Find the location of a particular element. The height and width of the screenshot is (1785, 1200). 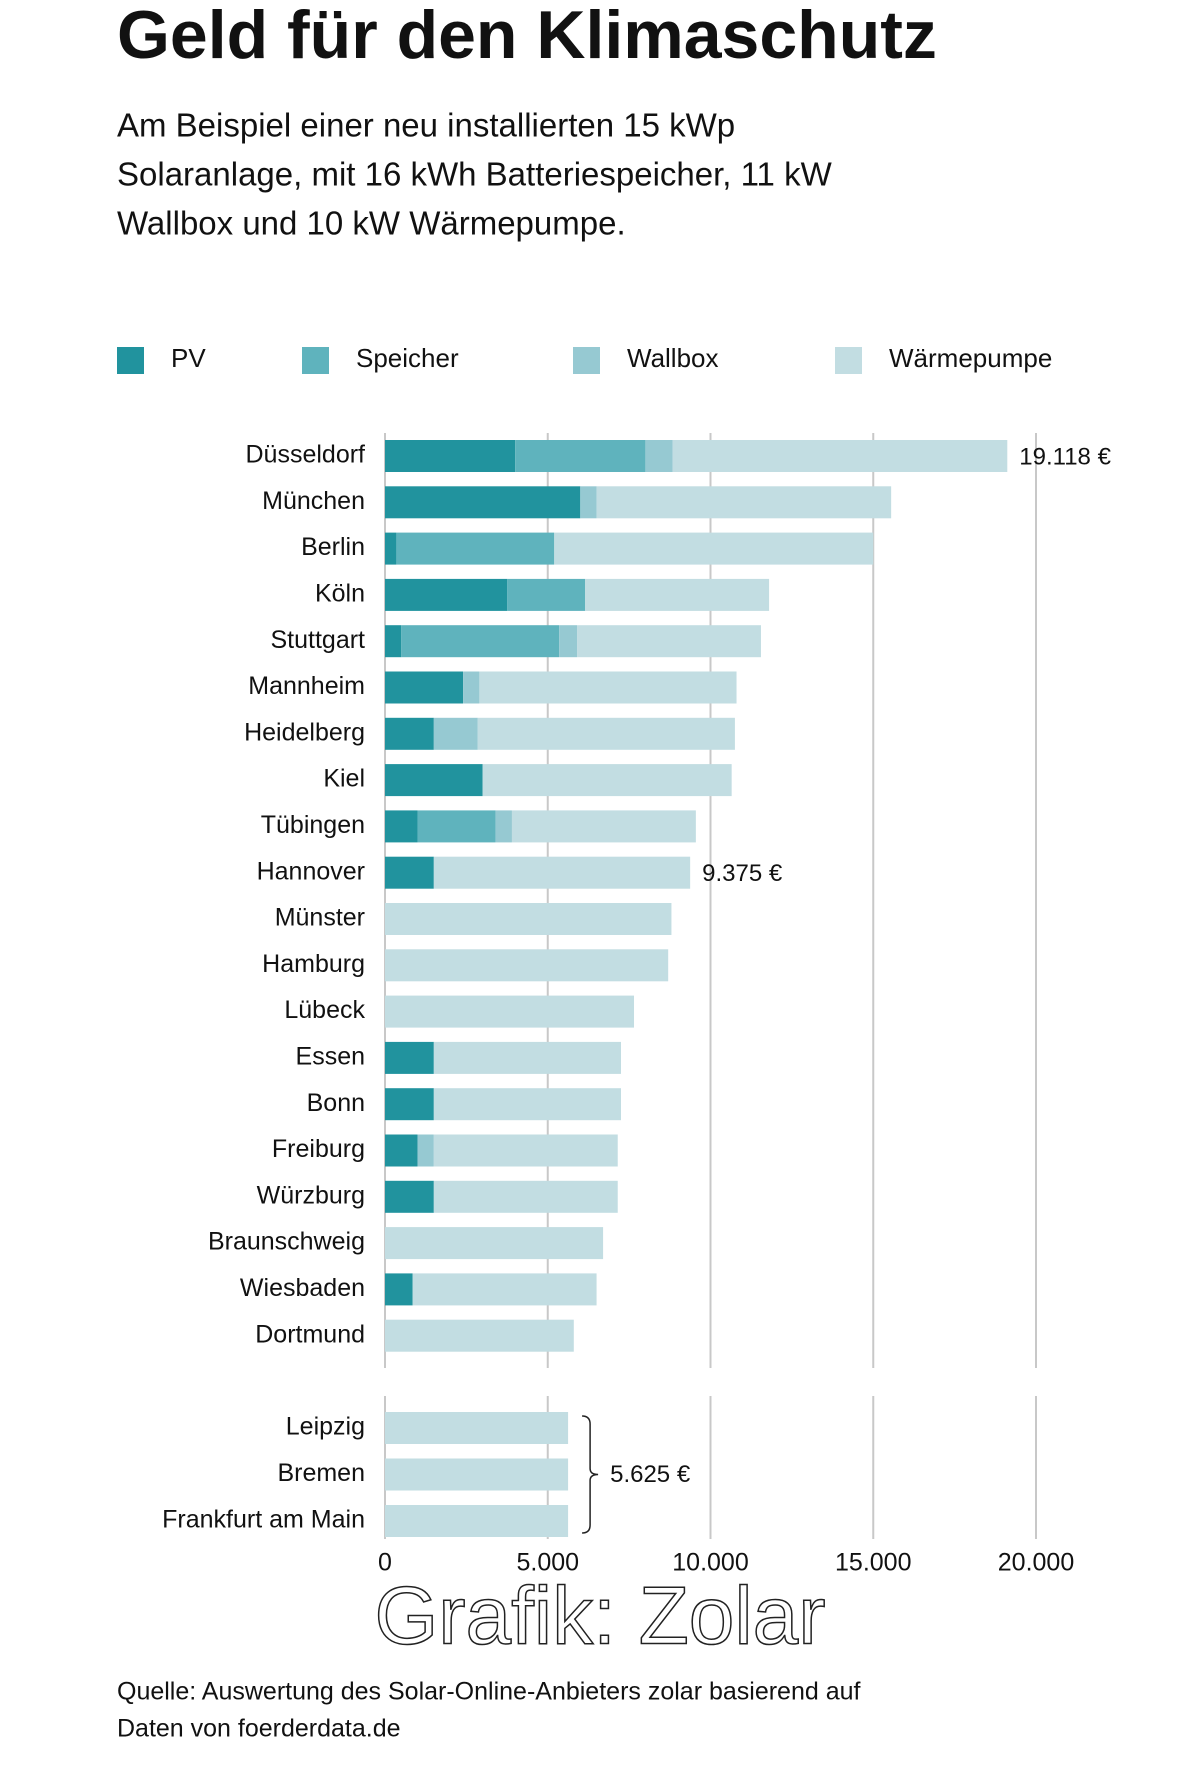

y-tick-label: Tübingen is located at coordinates (313, 825).